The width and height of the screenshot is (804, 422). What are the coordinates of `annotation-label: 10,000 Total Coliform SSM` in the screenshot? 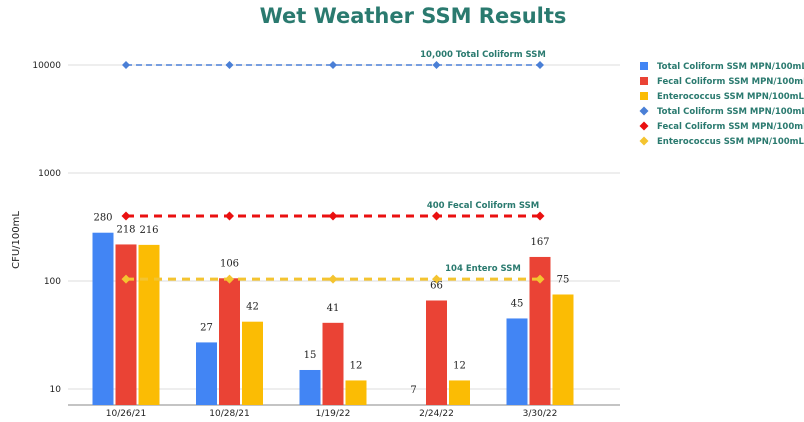 It's located at (483, 55).